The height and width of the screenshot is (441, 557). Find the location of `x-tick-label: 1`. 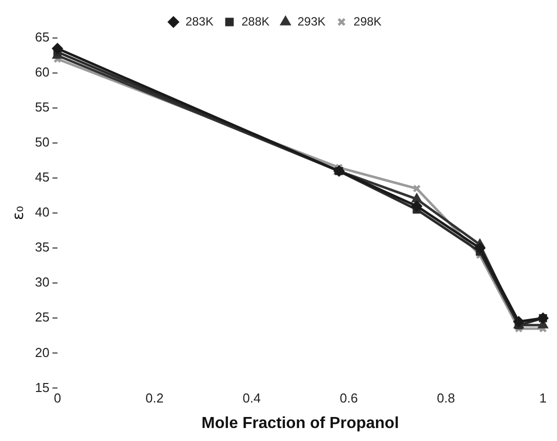

x-tick-label: 1 is located at coordinates (543, 398).